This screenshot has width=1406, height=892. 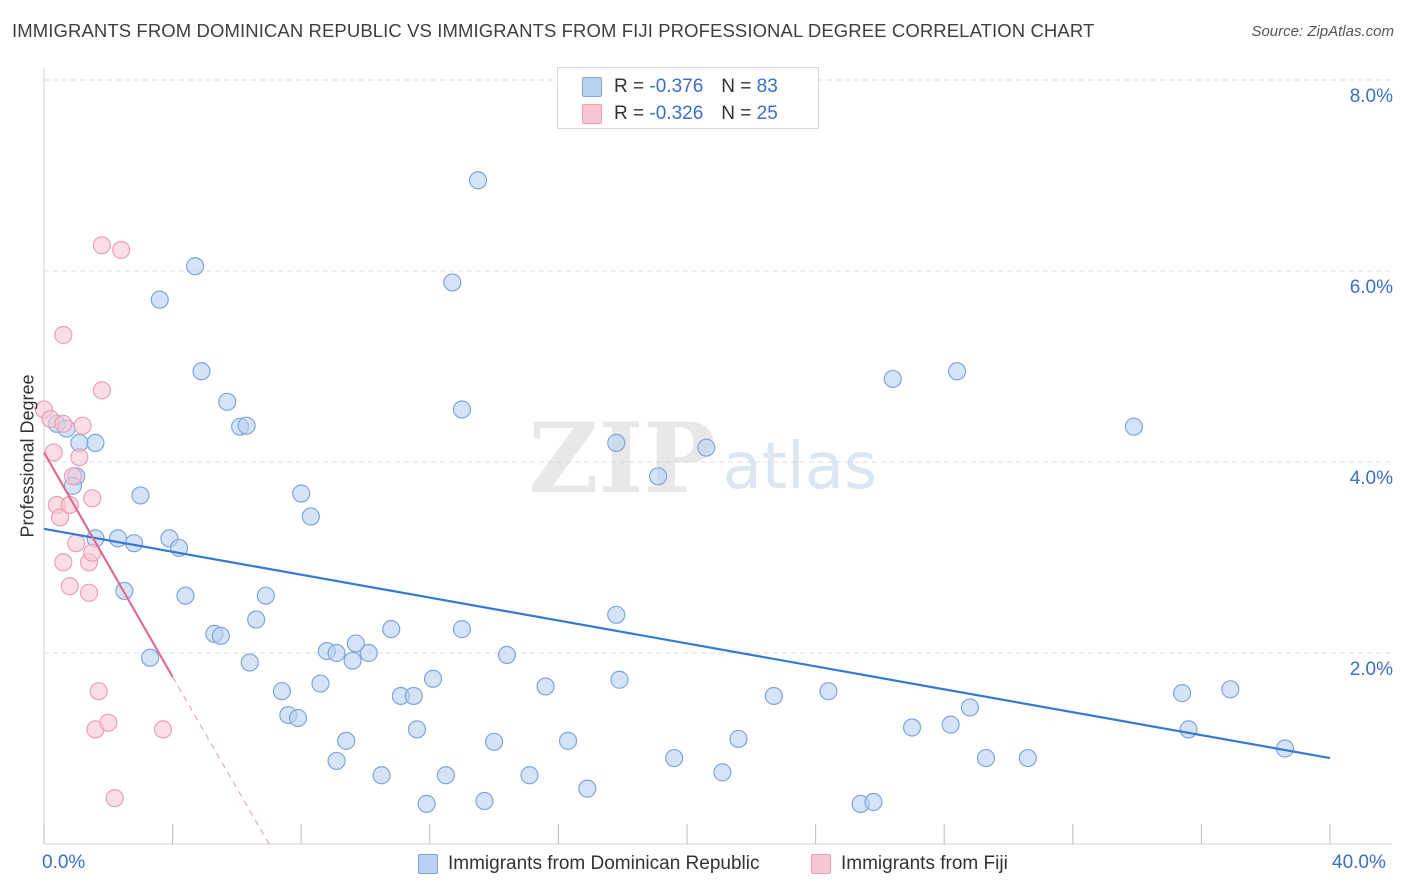 What do you see at coordinates (1371, 669) in the screenshot?
I see `y-tick-label-2: 2.0%` at bounding box center [1371, 669].